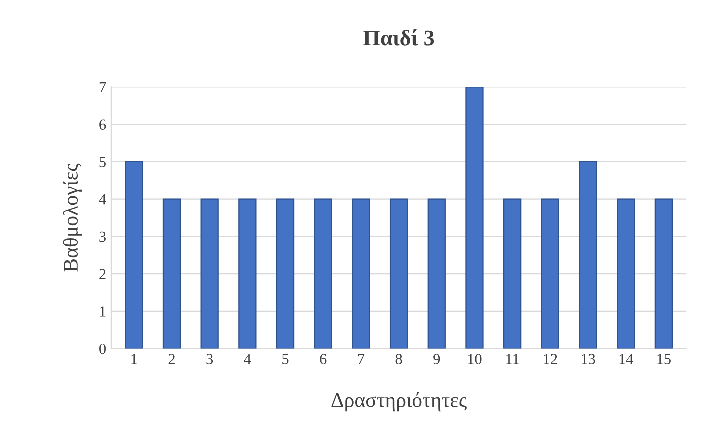 The image size is (719, 436). I want to click on x-tick-label: 5, so click(285, 359).